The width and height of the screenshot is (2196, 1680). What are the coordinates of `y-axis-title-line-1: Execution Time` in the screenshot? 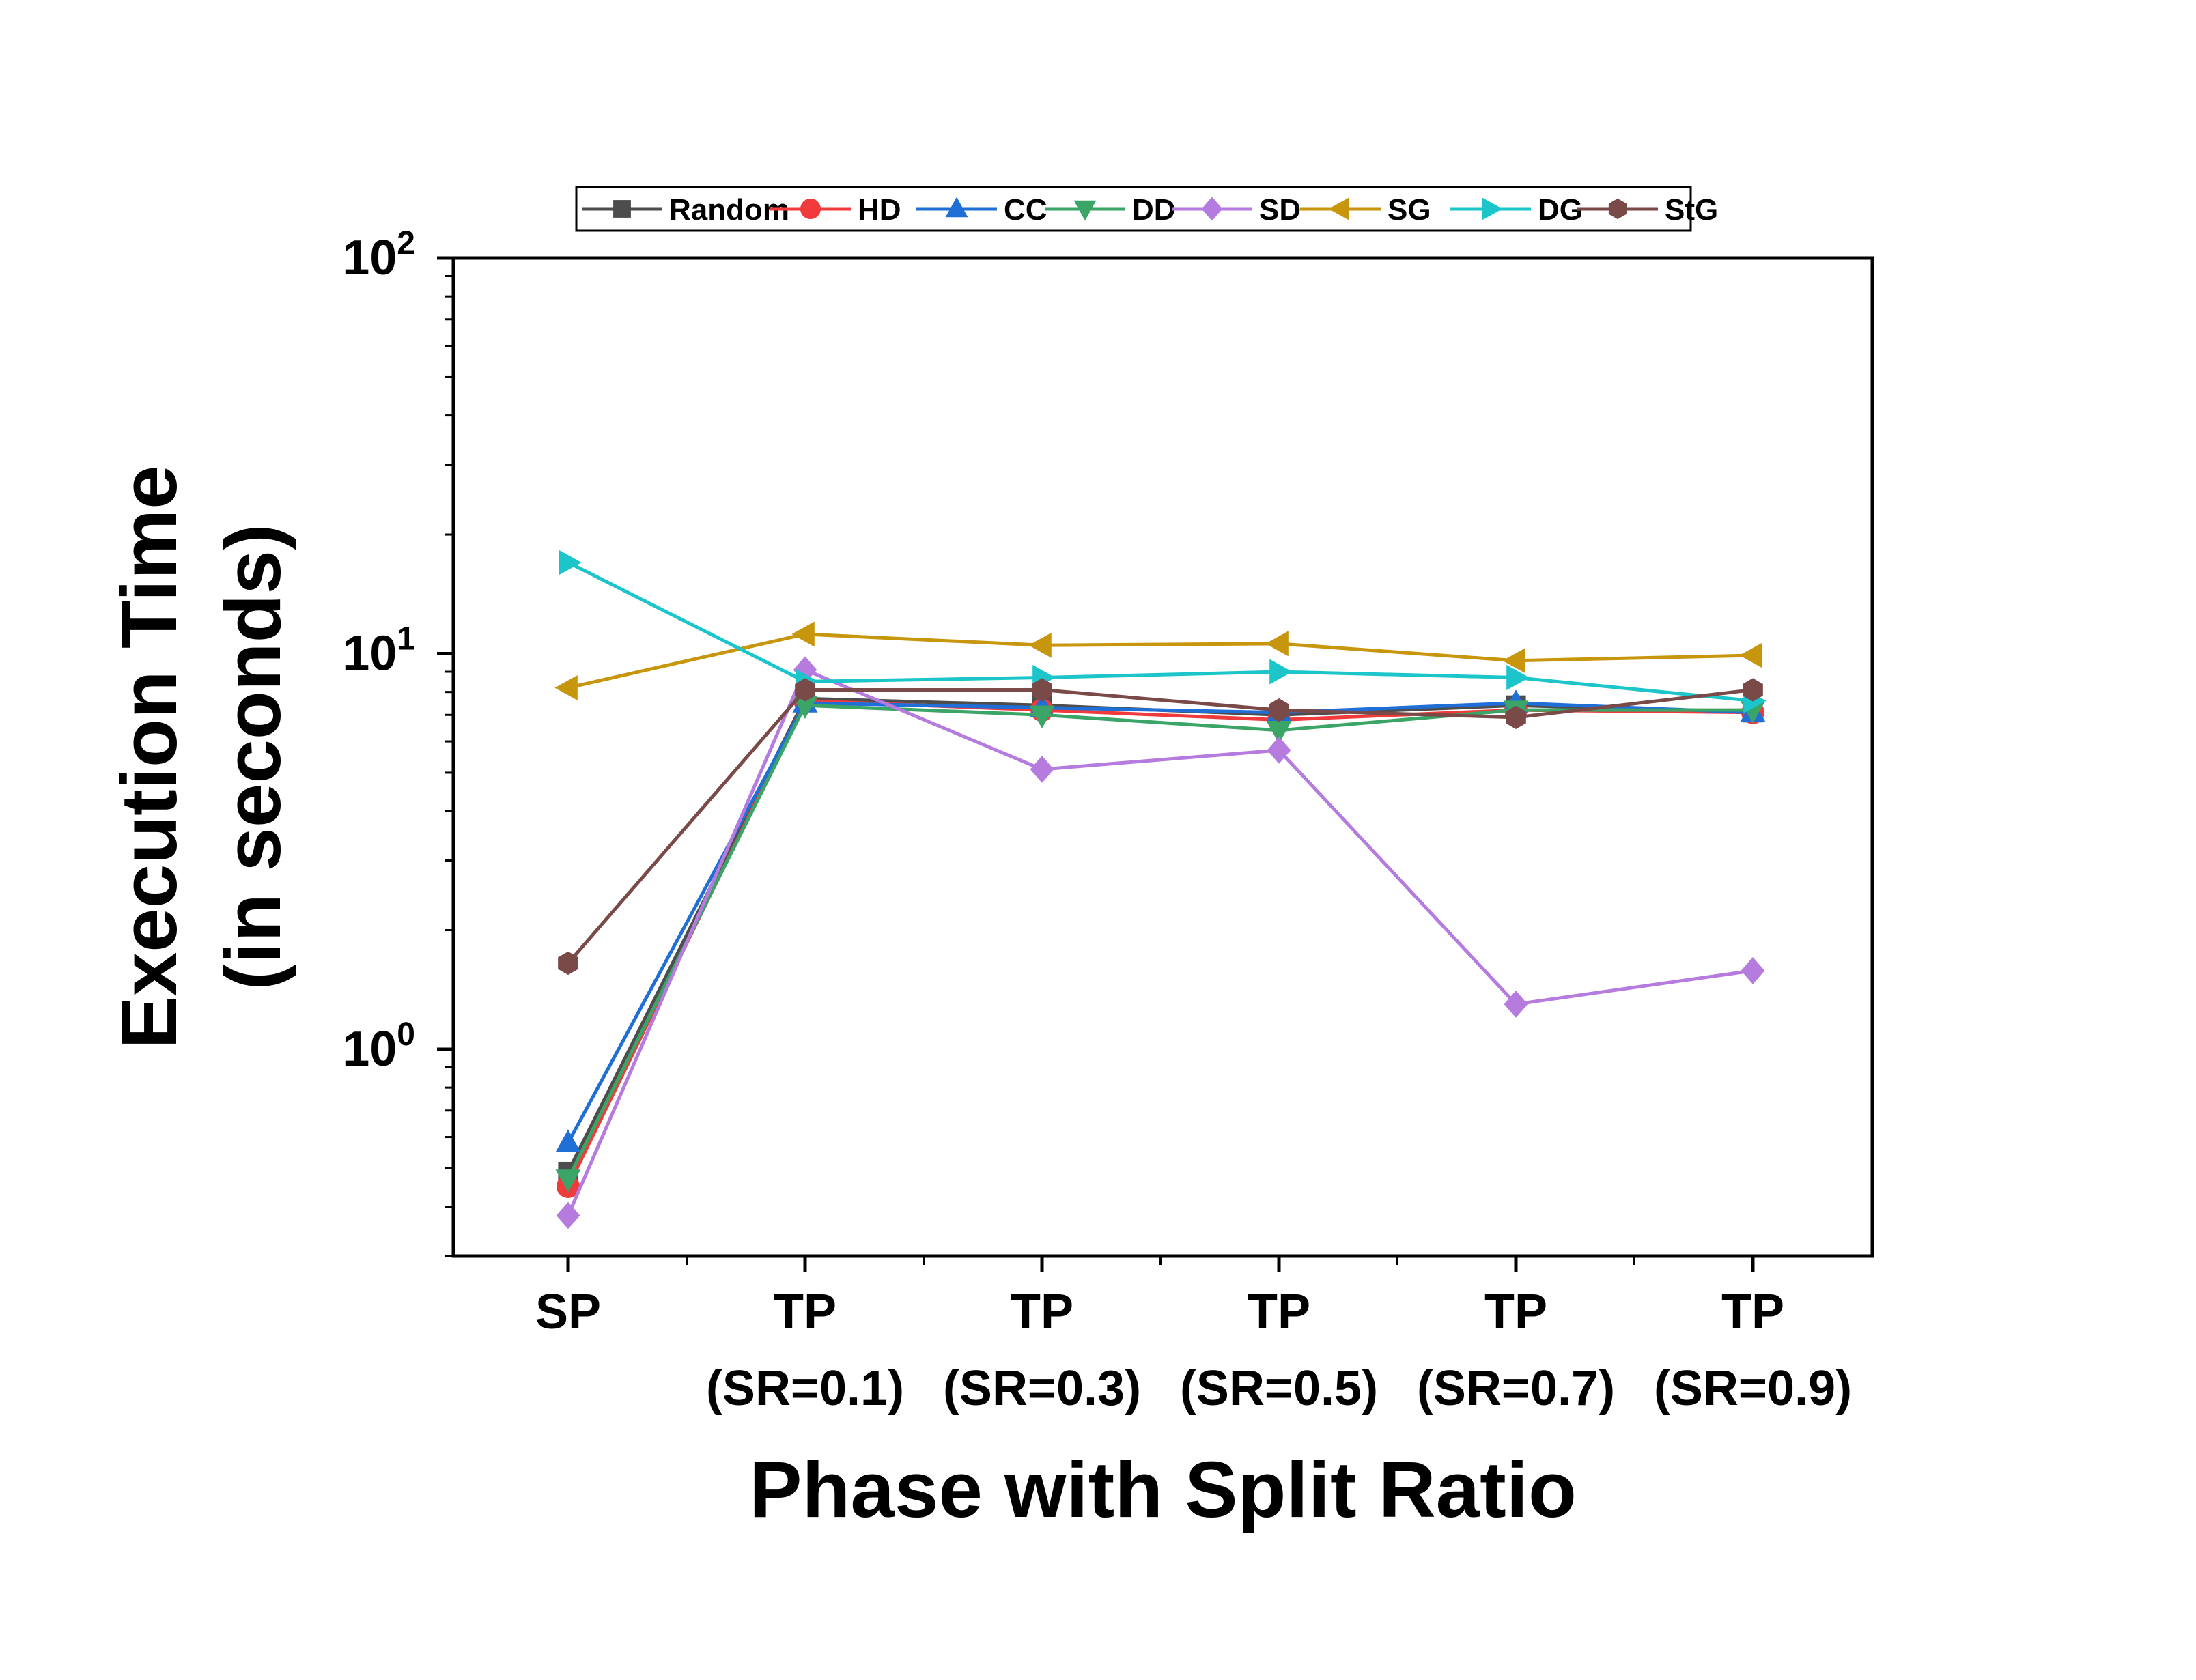 It's located at (148, 757).